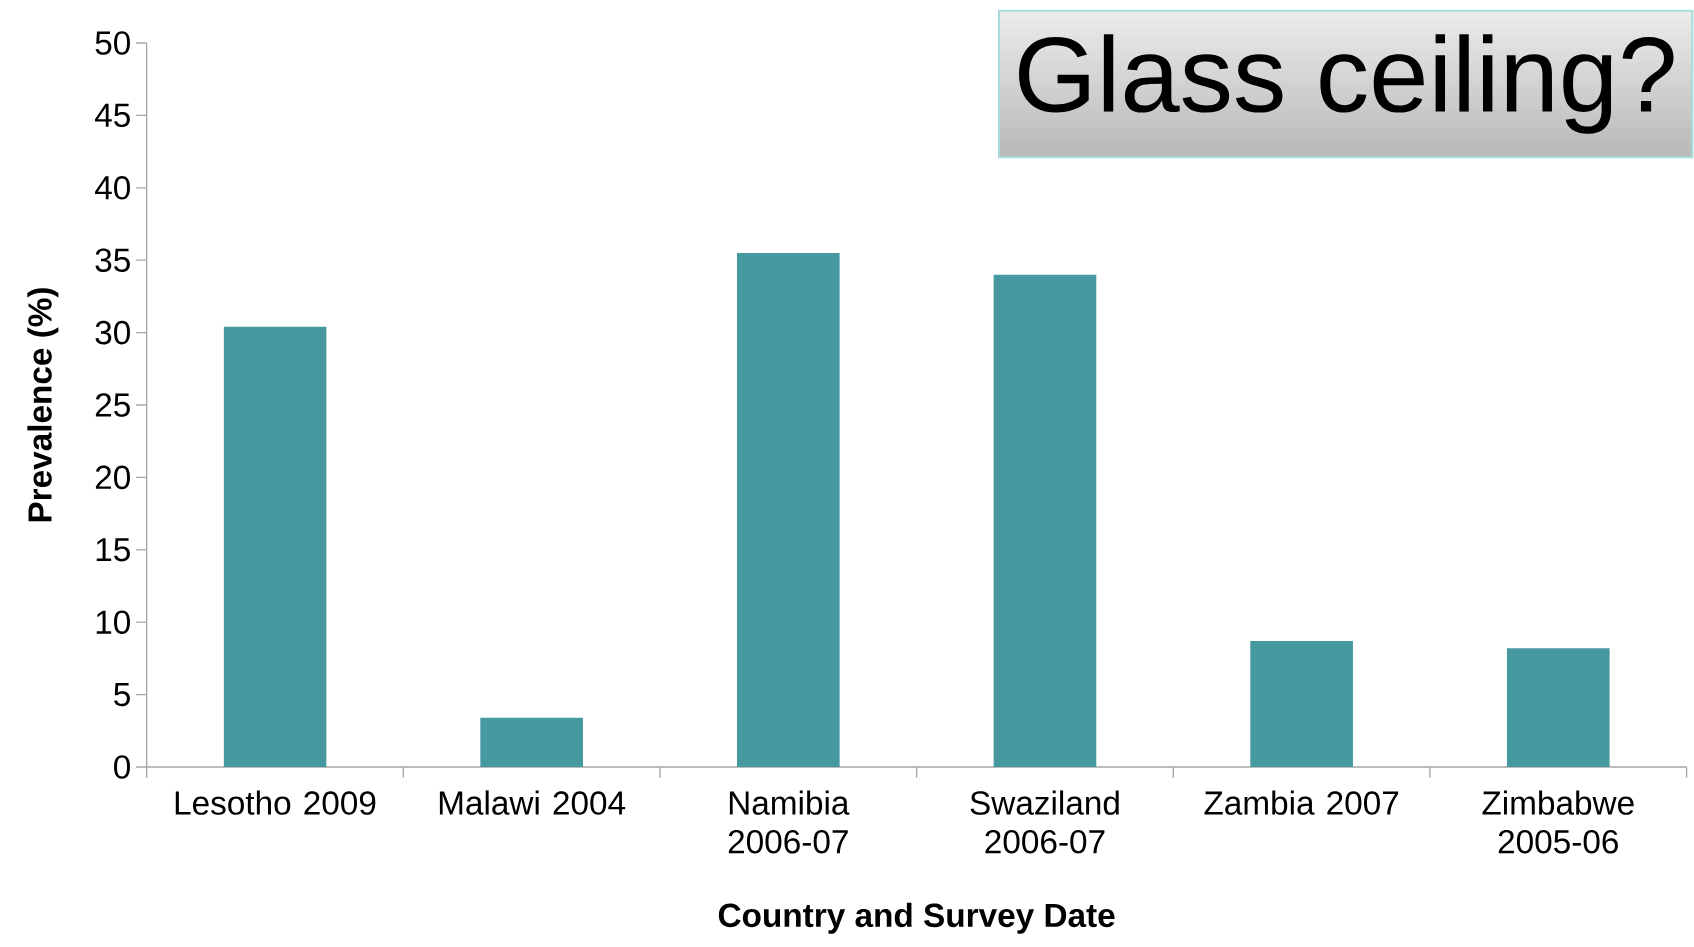 The height and width of the screenshot is (947, 1694). Describe the element at coordinates (122, 767) in the screenshot. I see `y-tick-label: 0` at that location.